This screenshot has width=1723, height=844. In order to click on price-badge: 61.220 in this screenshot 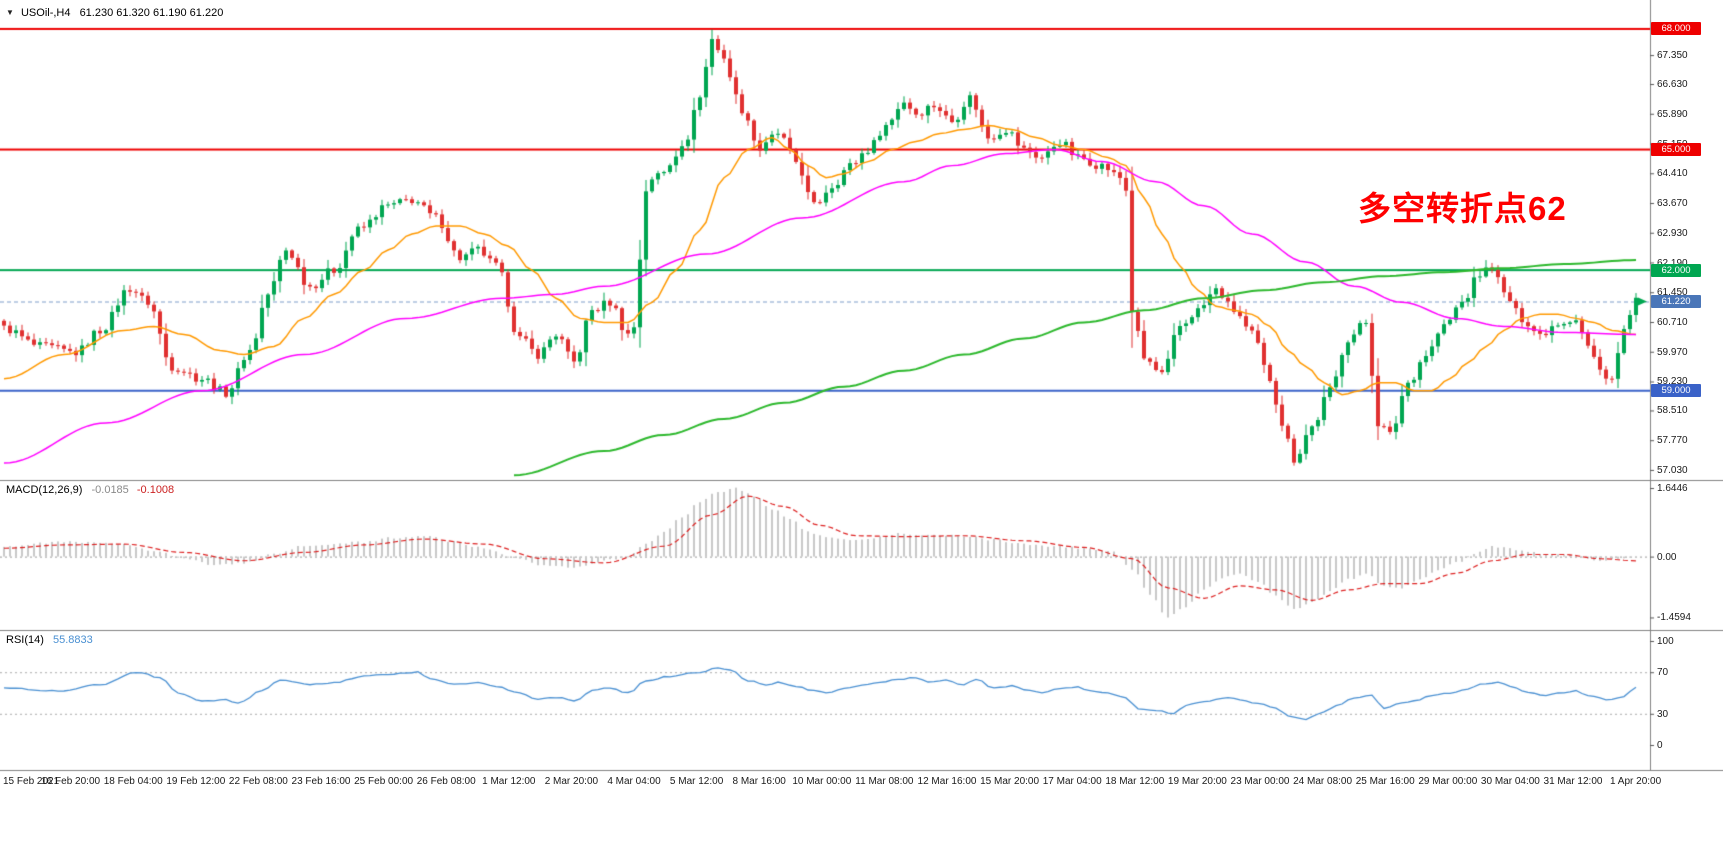, I will do `click(1676, 301)`.